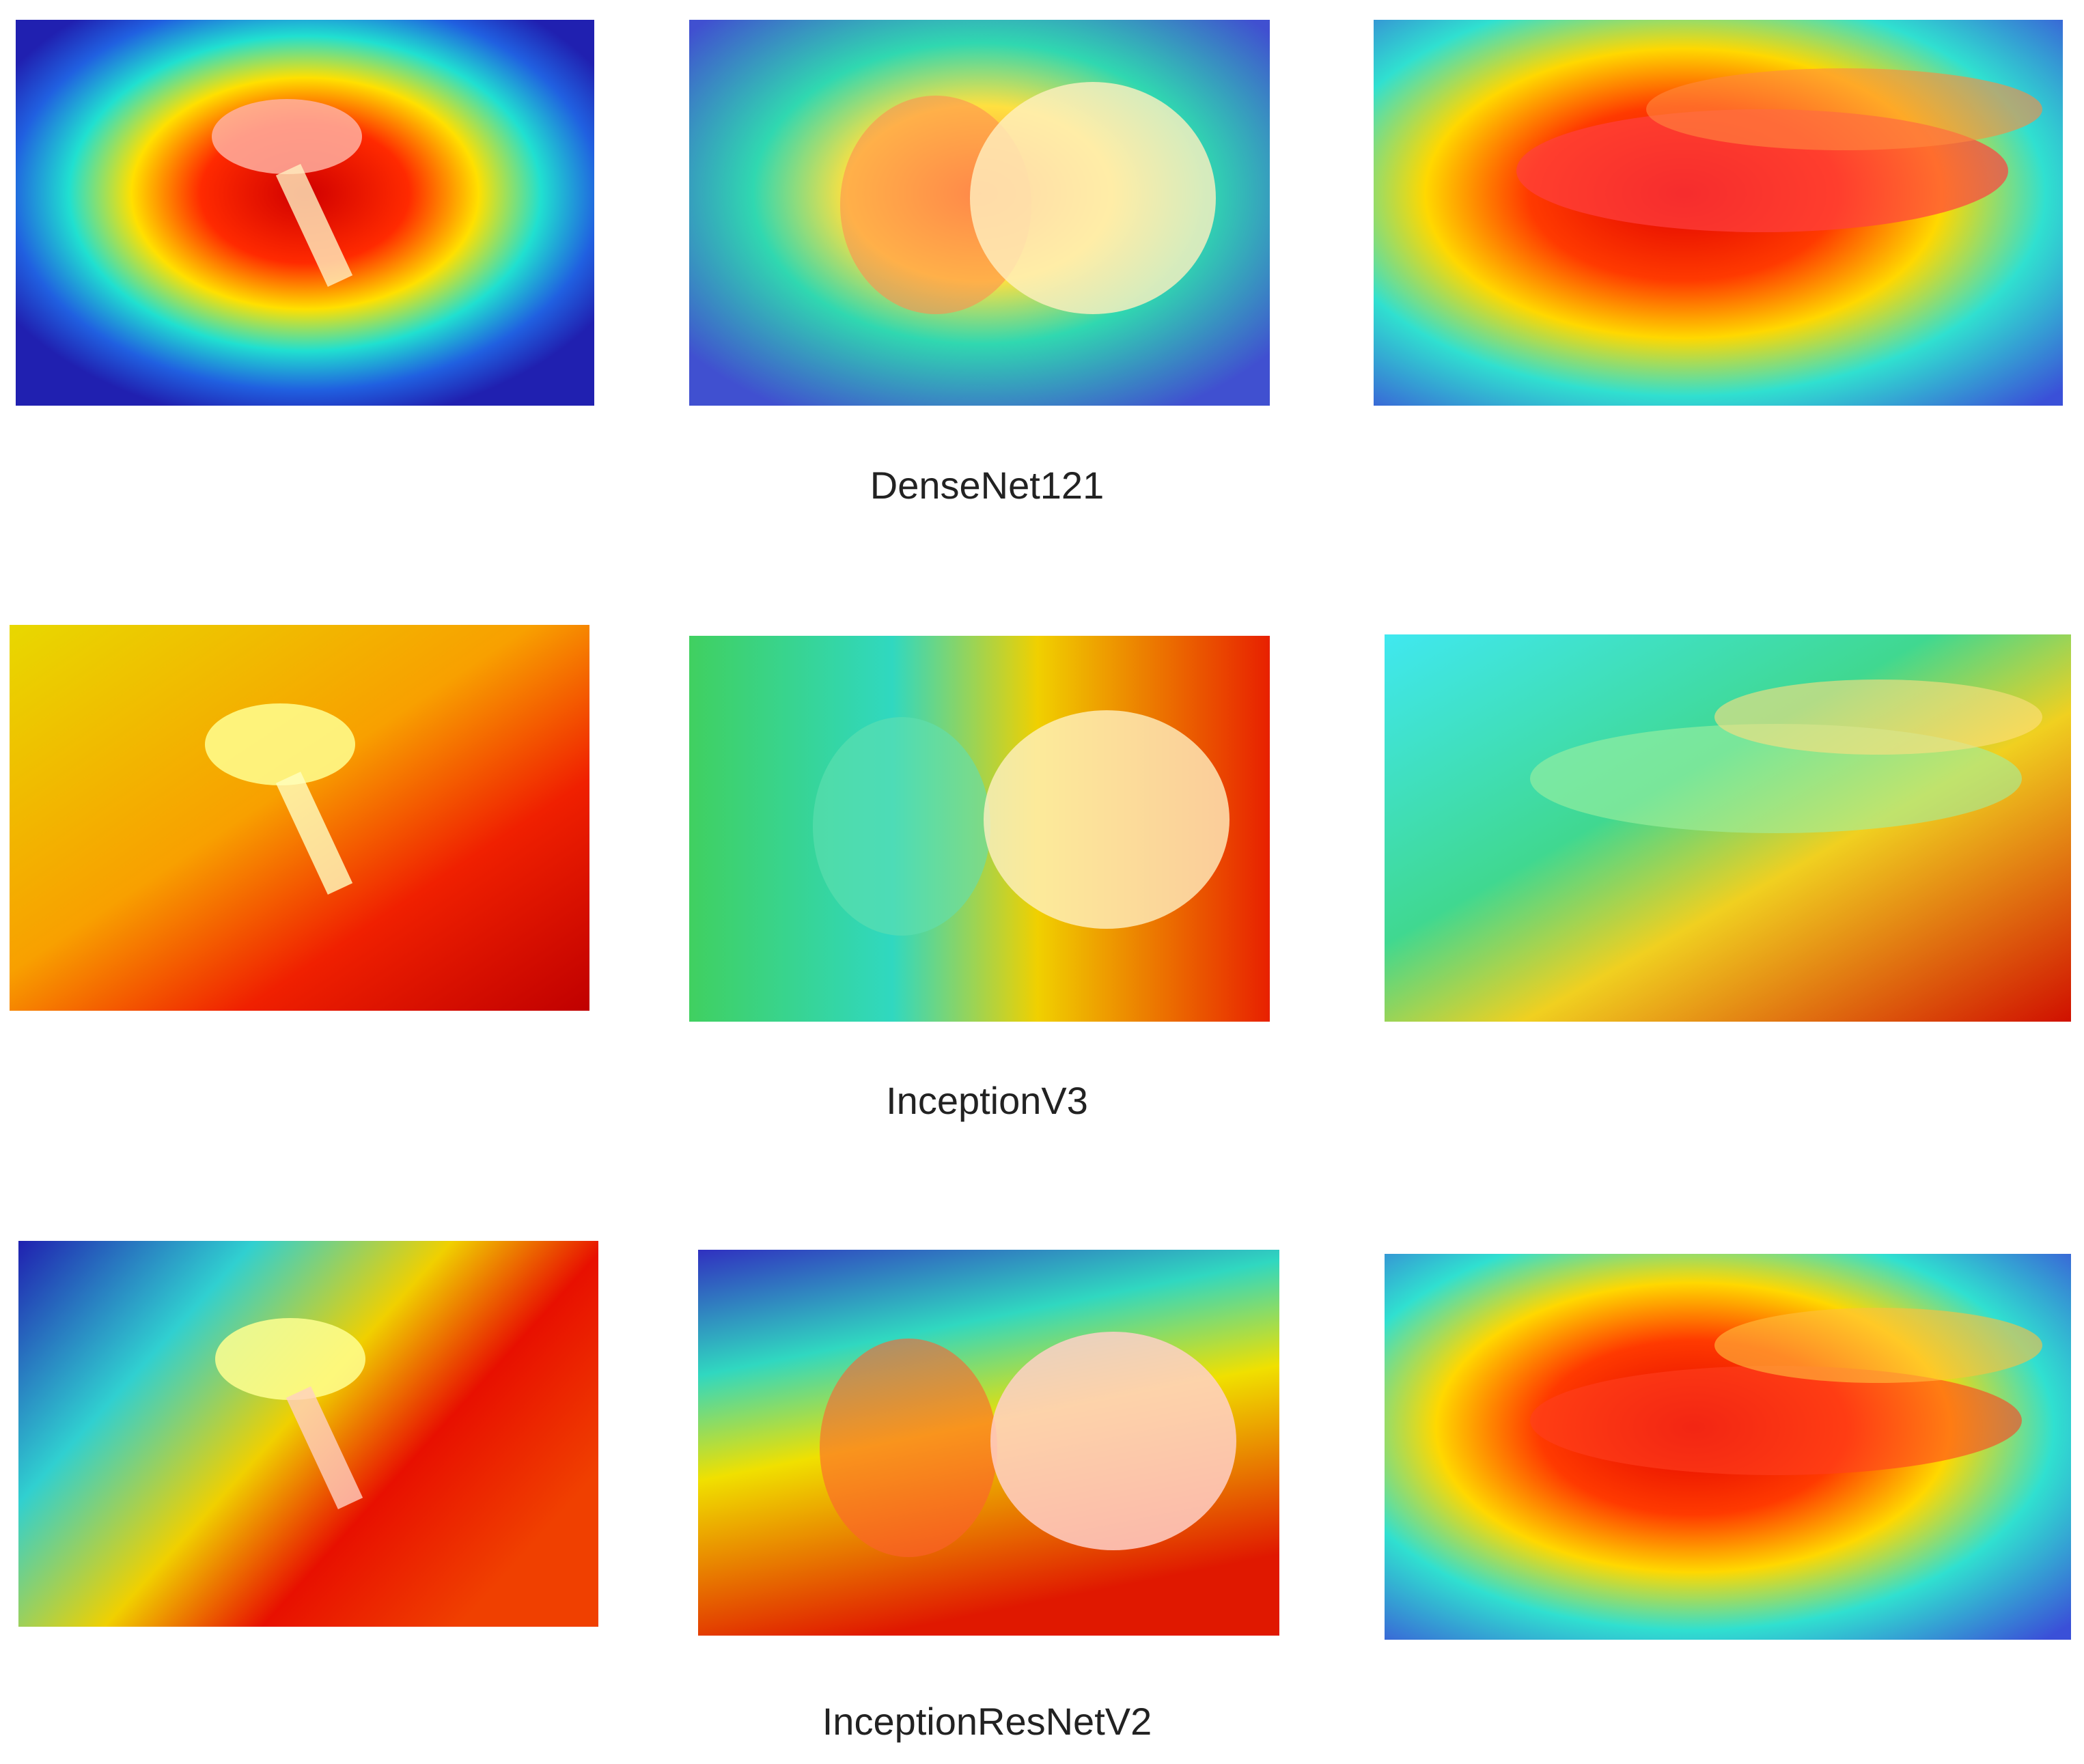 Image resolution: width=2084 pixels, height=1764 pixels. Describe the element at coordinates (987, 1100) in the screenshot. I see `row-label: InceptionV3` at that location.